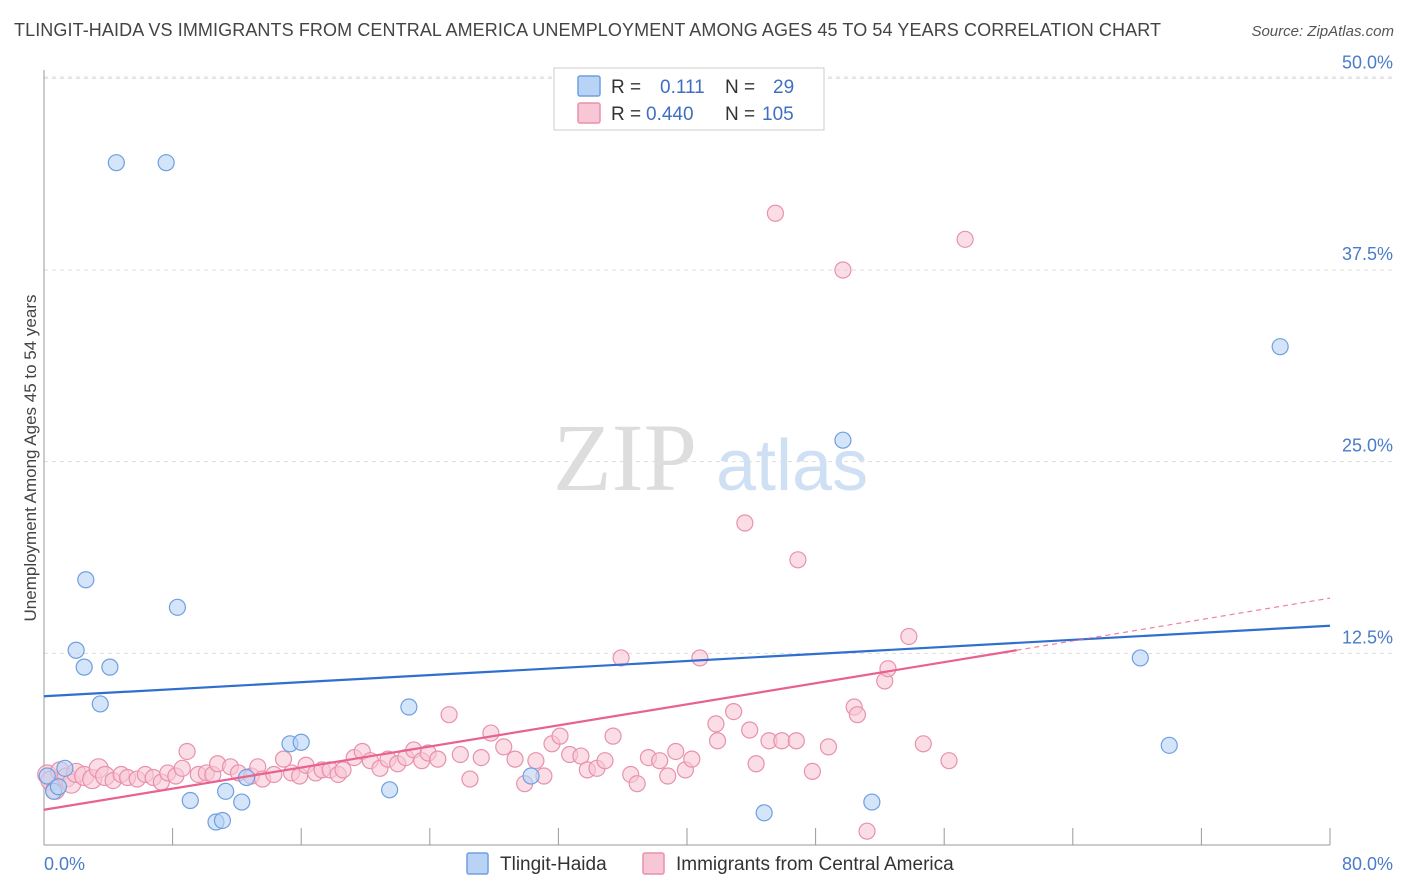  I want to click on y-tick-labels: 12.5% 25.0% 37.5% 50.0%, so click(1367, 349).